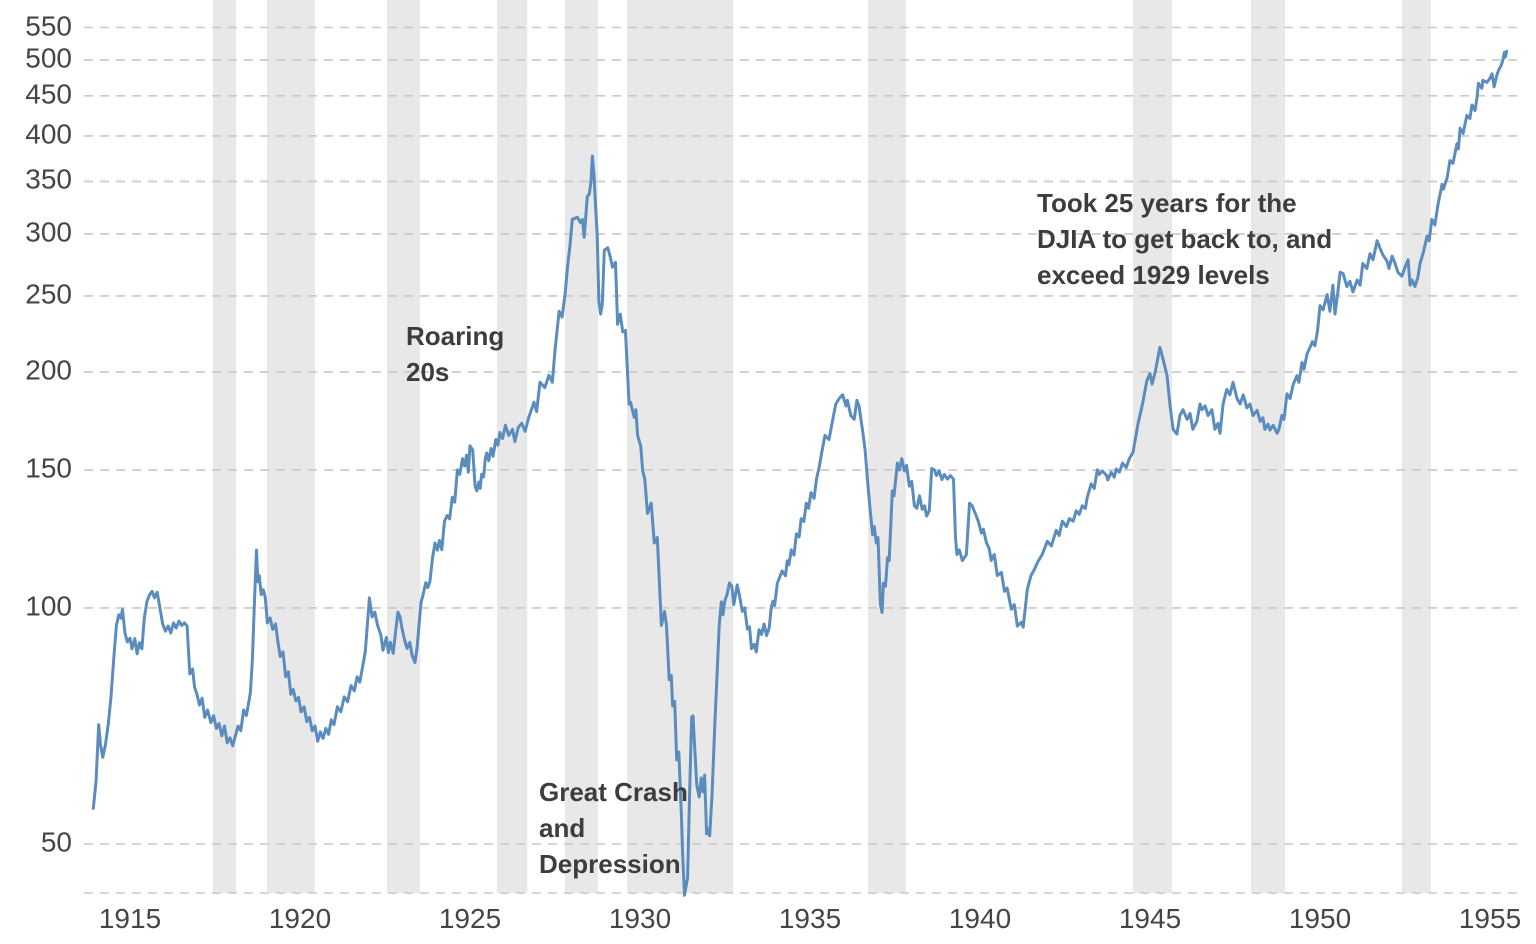 The height and width of the screenshot is (944, 1536). I want to click on x-tick-label-1955: 1955, so click(1490, 918).